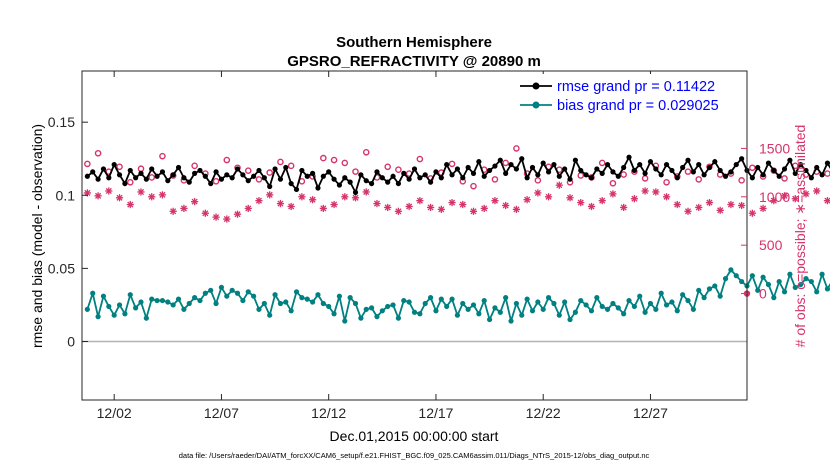  Describe the element at coordinates (536, 86) in the screenshot. I see `legend-marker` at that location.